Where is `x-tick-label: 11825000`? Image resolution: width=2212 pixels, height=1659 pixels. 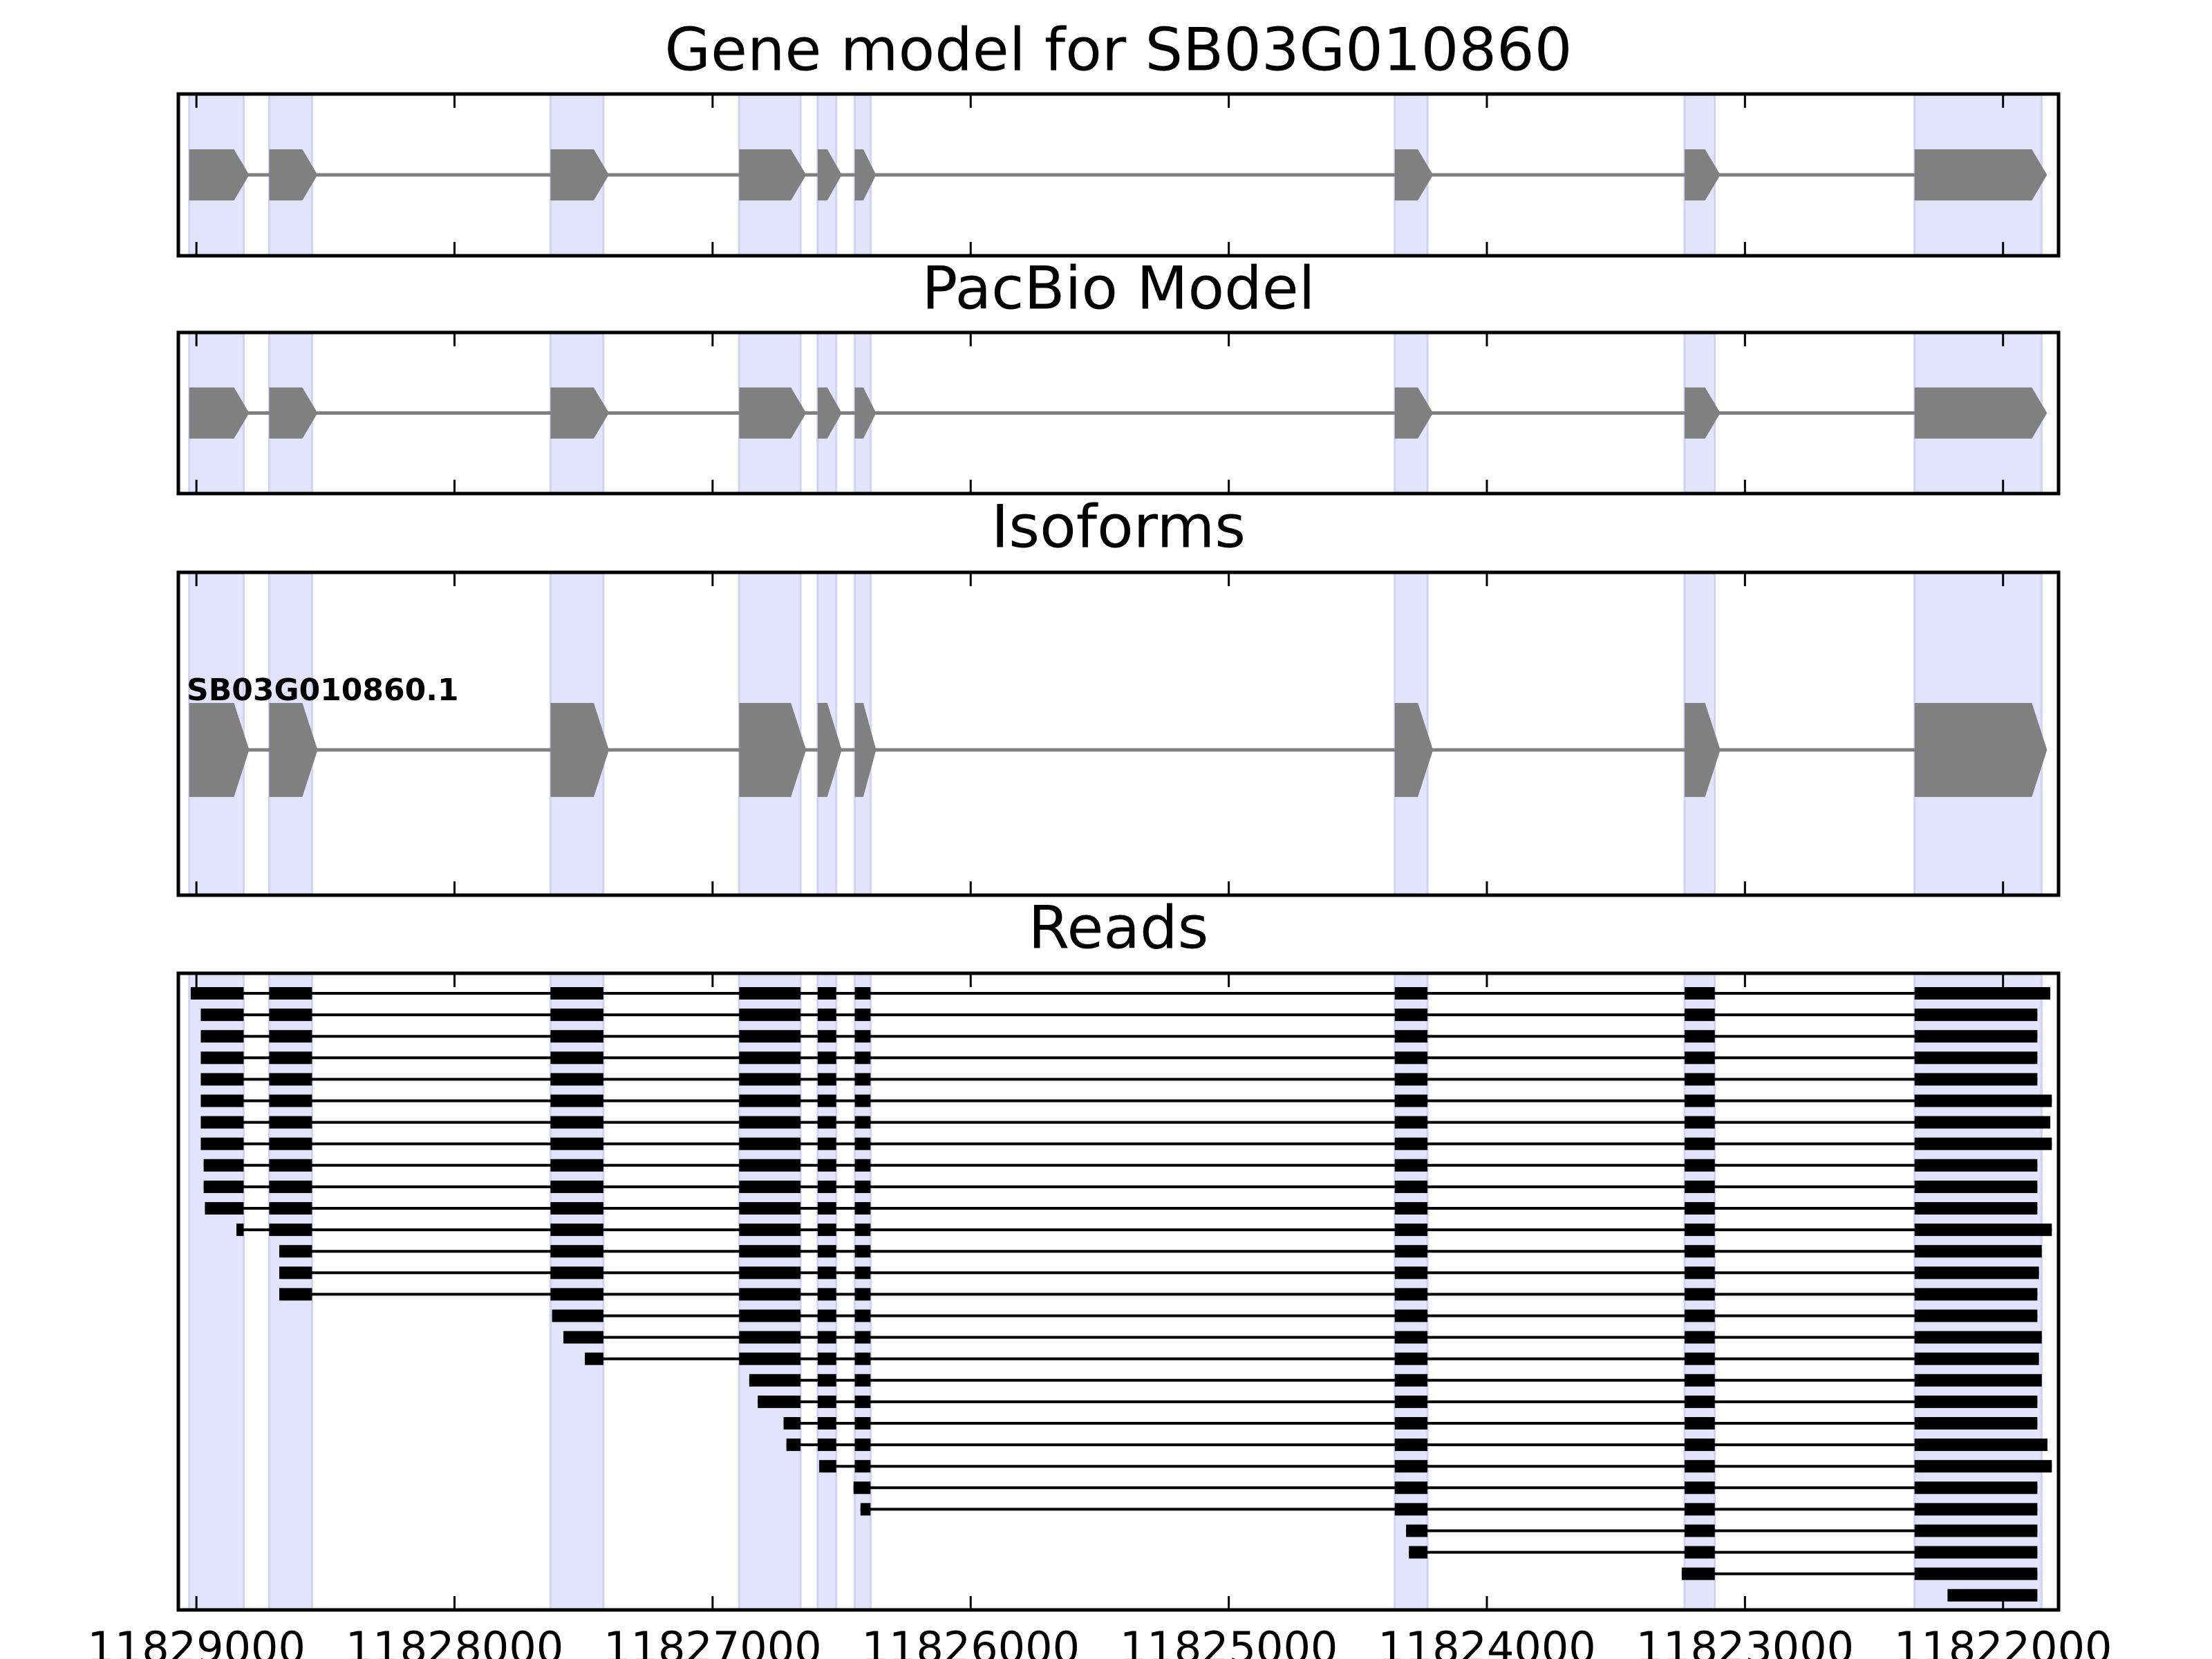 x-tick-label: 11825000 is located at coordinates (1229, 1640).